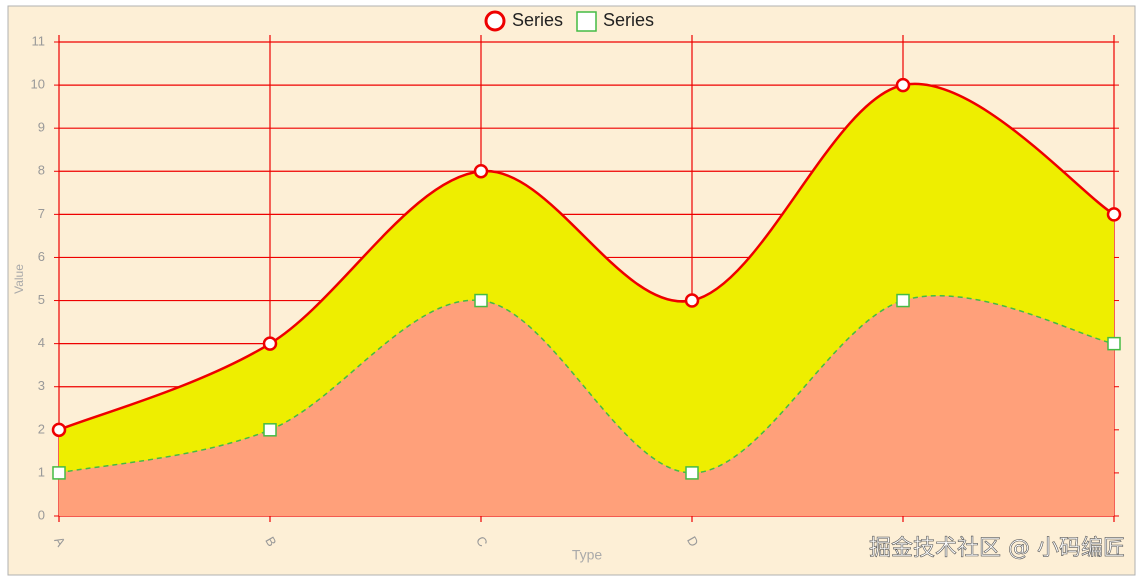 The height and width of the screenshot is (582, 1143). Describe the element at coordinates (41, 299) in the screenshot. I see `y-tick-label: 5` at that location.